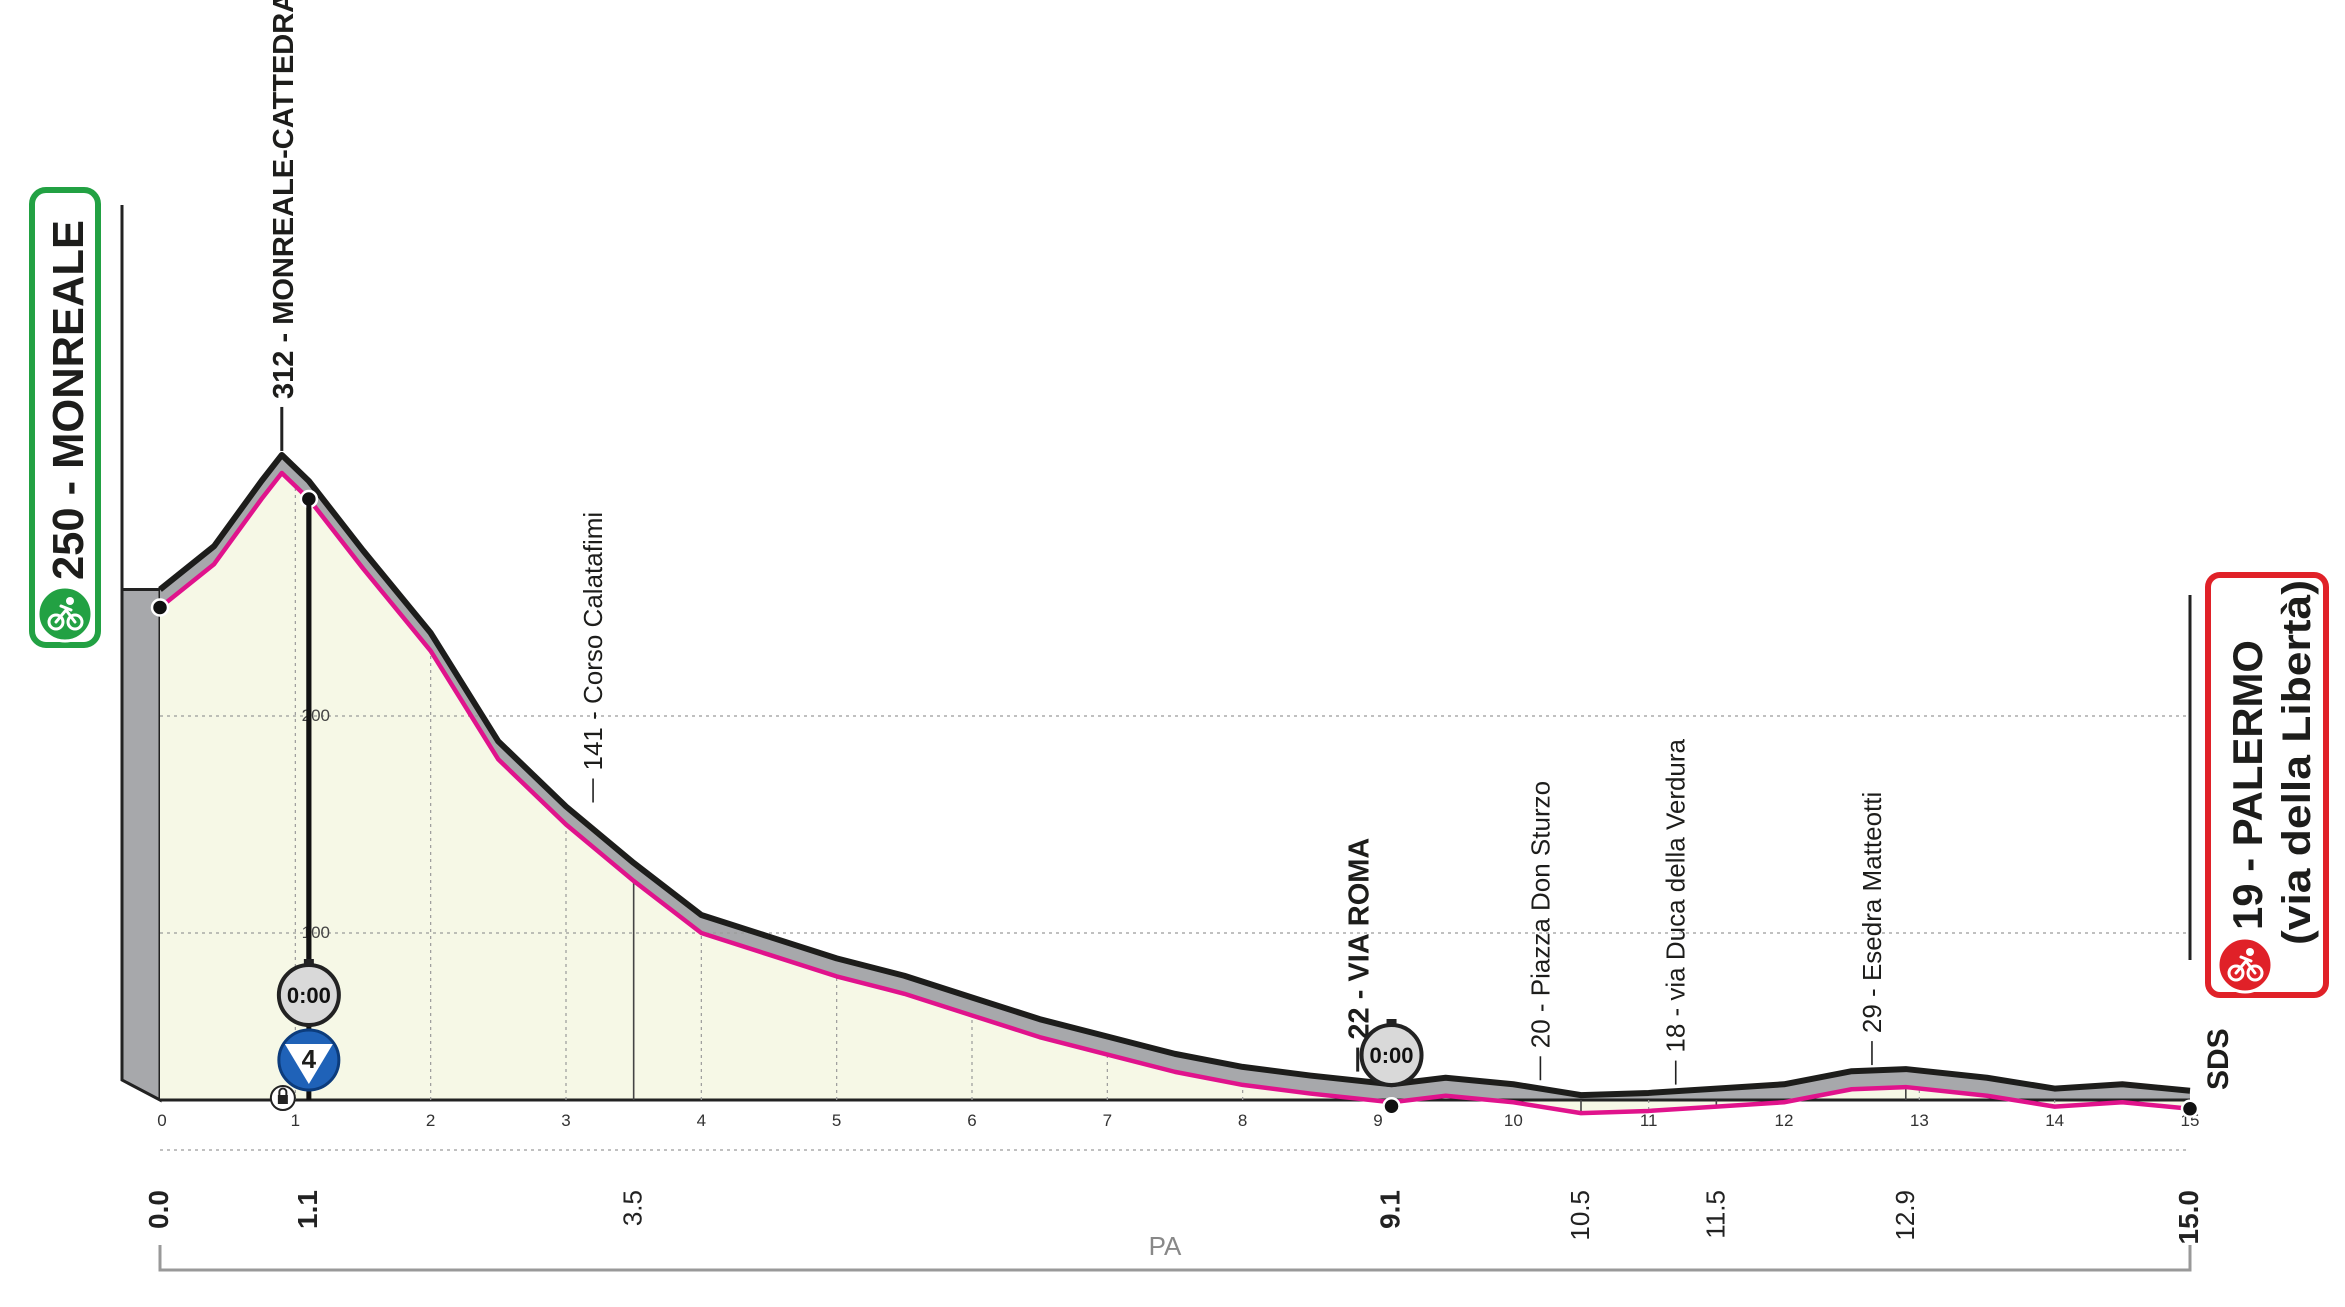 Image resolution: width=2345 pixels, height=1307 pixels. Describe the element at coordinates (1905, 1215) in the screenshot. I see `km-marker-label: 12.9` at that location.